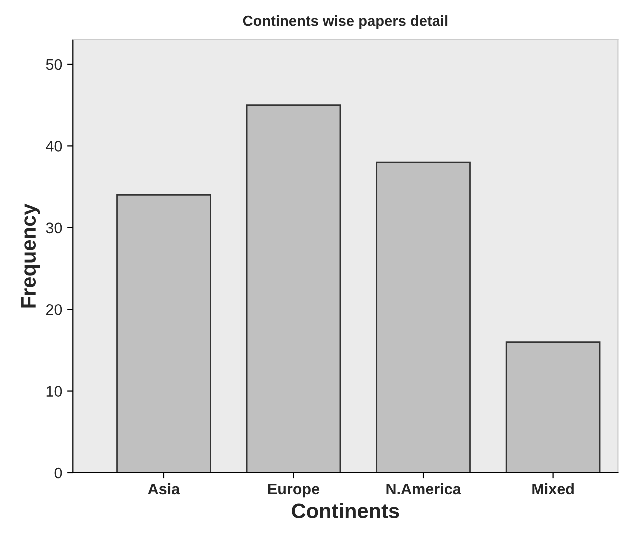  I want to click on x-tick-label: N.America, so click(424, 489).